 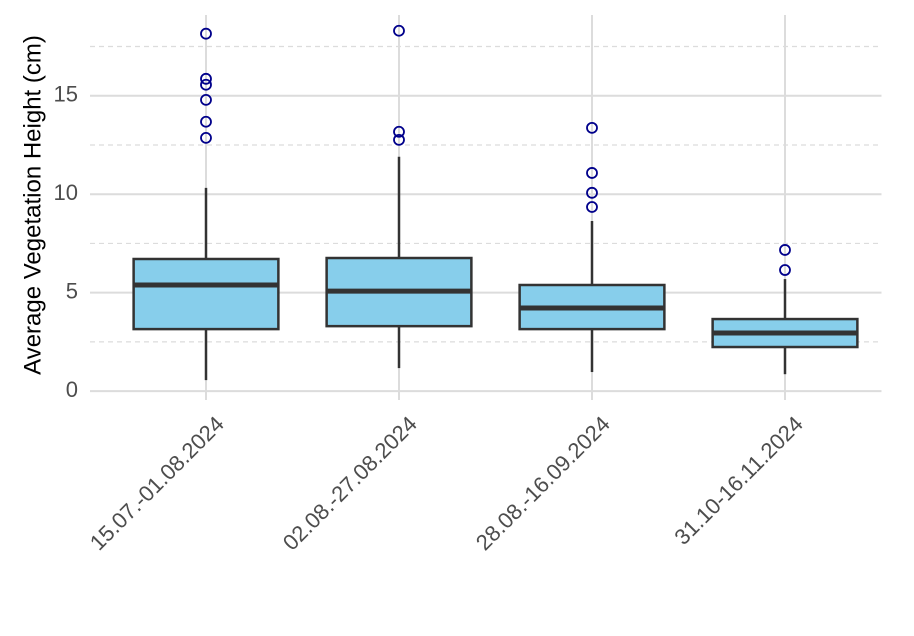 What do you see at coordinates (66, 94) in the screenshot?
I see `y-tick-label: 15` at bounding box center [66, 94].